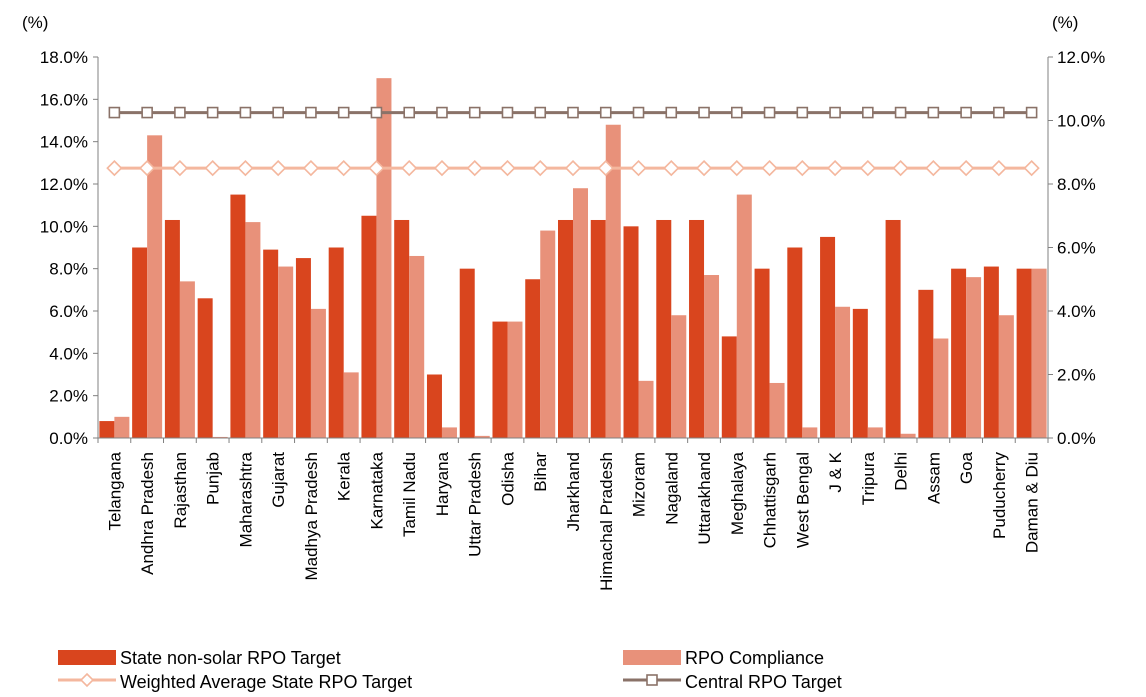 This screenshot has width=1146, height=697. Describe the element at coordinates (1076, 375) in the screenshot. I see `right-tick-label: 2.0%` at that location.